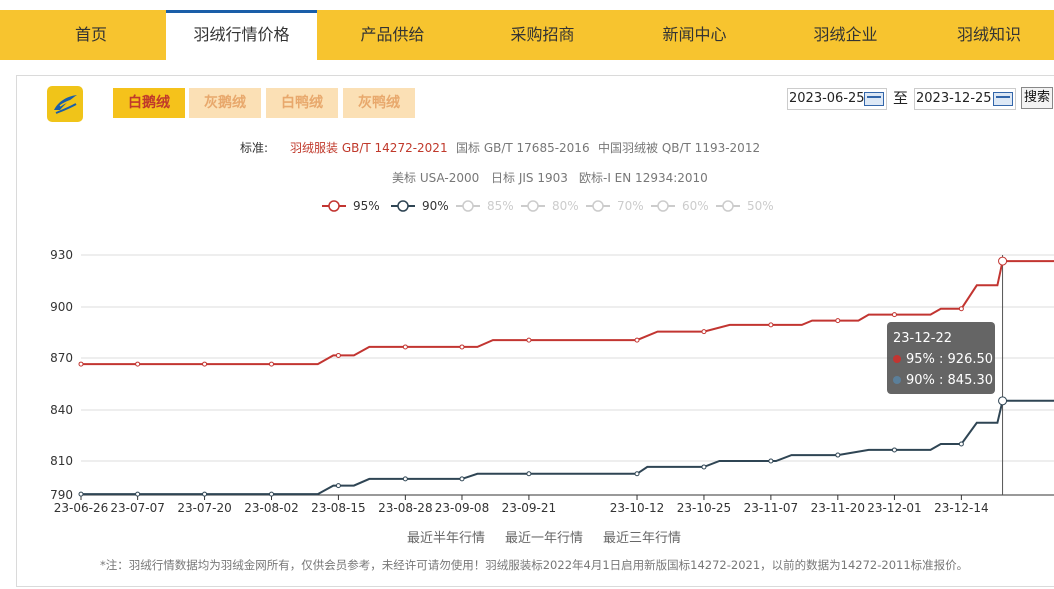 The image size is (1054, 589). I want to click on x-tick-label: 23-09-21, so click(529, 508).